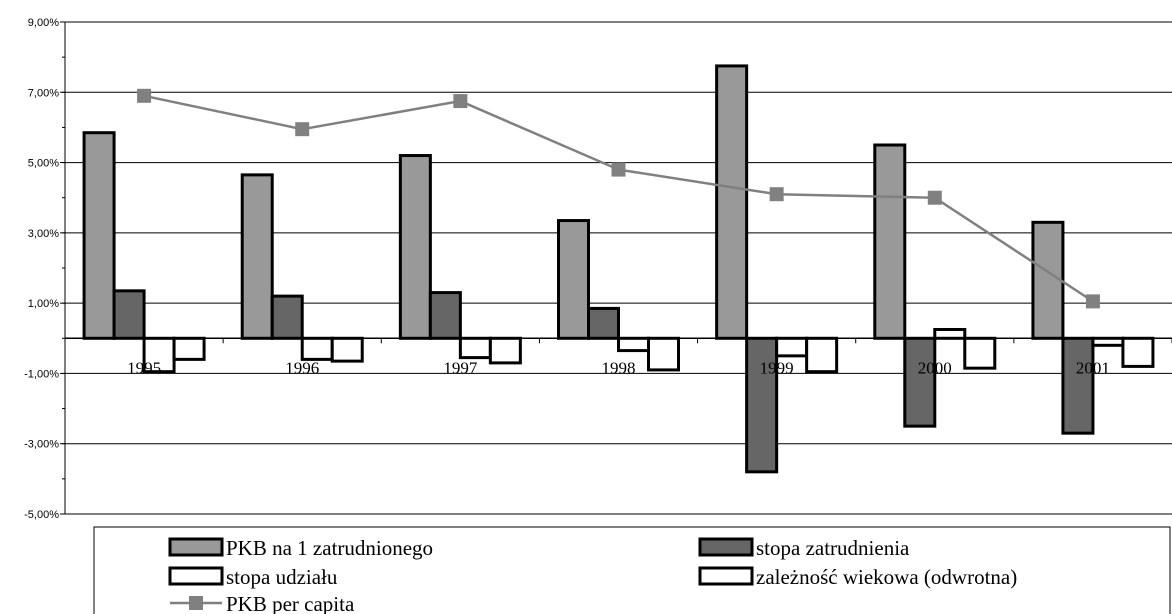 This screenshot has height=614, width=1172. I want to click on legend-label: PKB na 1 zatrudnionego, so click(329, 548).